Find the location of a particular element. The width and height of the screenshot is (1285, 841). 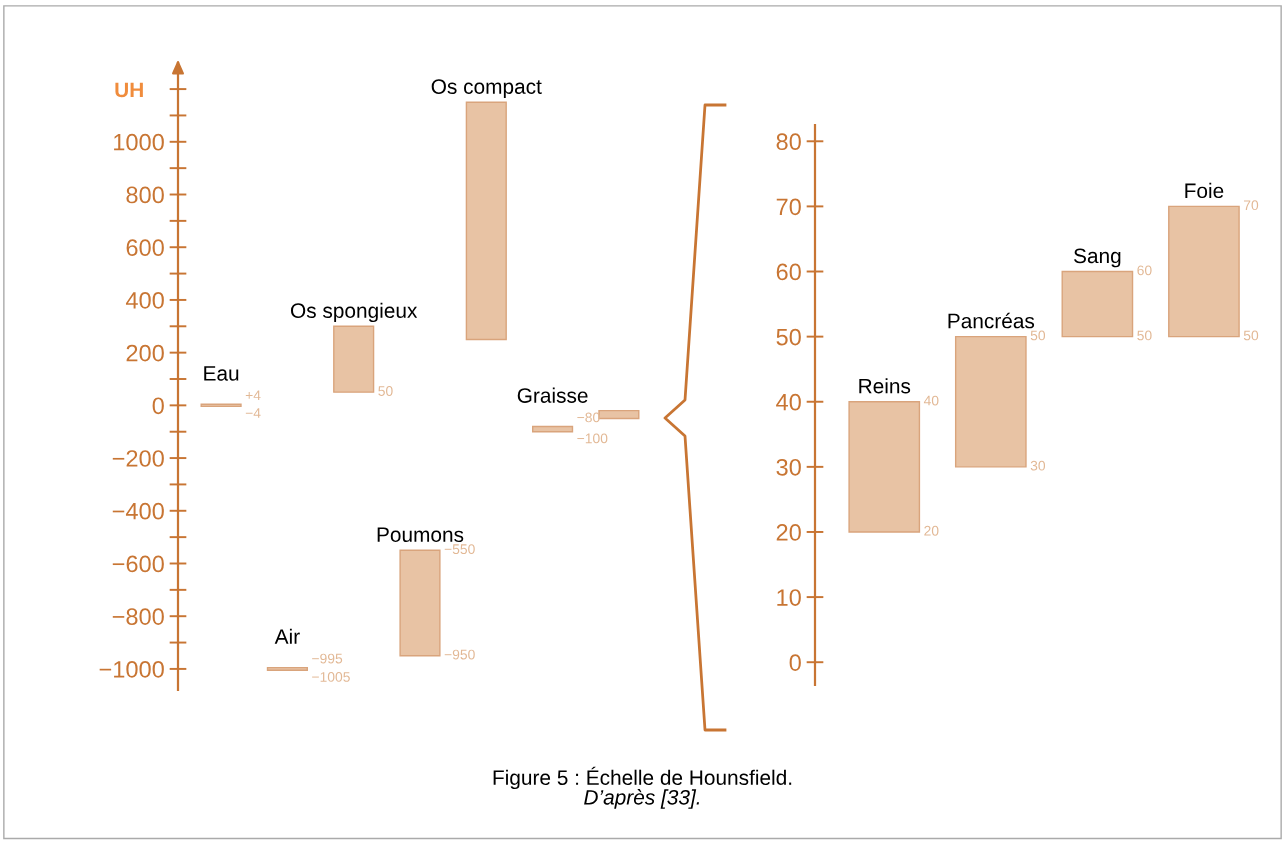

annotation: −100 is located at coordinates (592, 438).